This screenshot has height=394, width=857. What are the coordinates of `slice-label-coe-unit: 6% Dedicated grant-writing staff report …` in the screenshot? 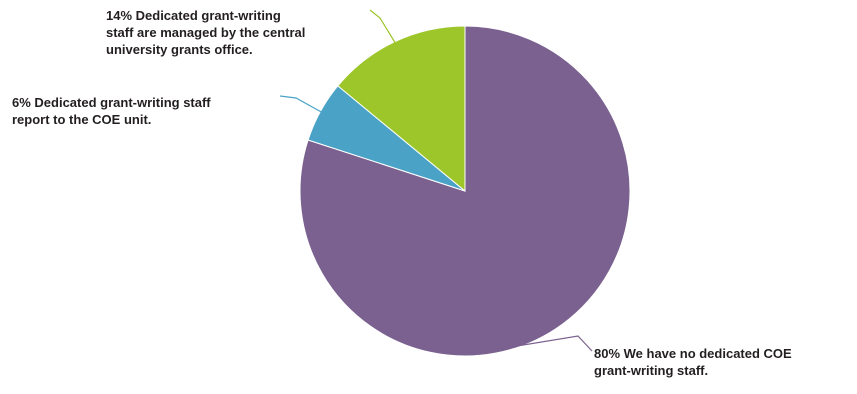 It's located at (111, 111).